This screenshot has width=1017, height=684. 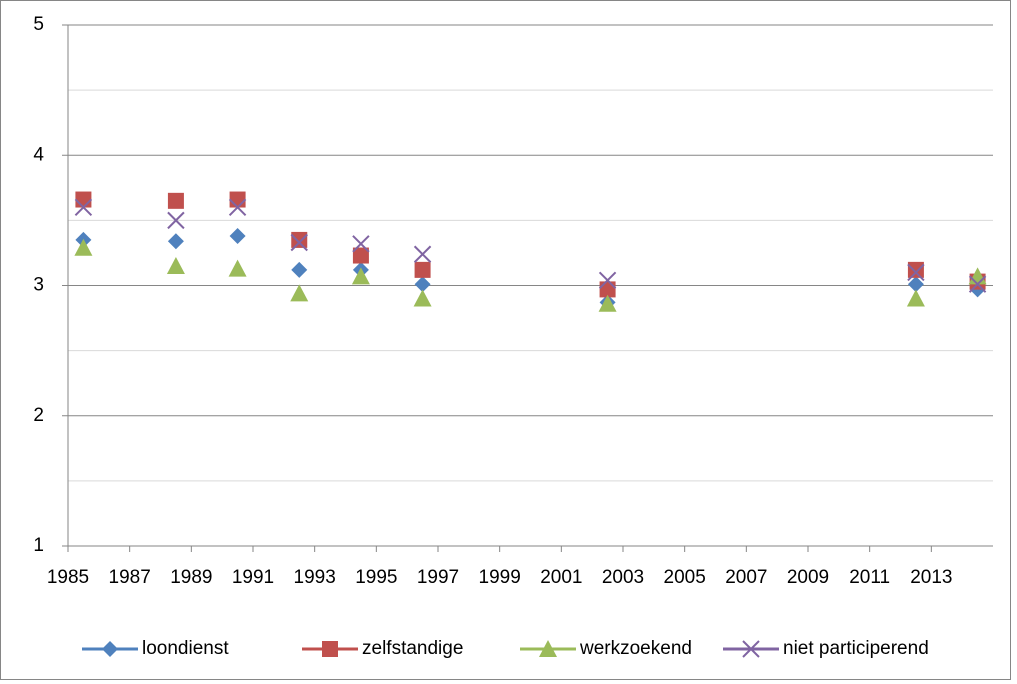 I want to click on x-tick-label: 1989, so click(x=191, y=577).